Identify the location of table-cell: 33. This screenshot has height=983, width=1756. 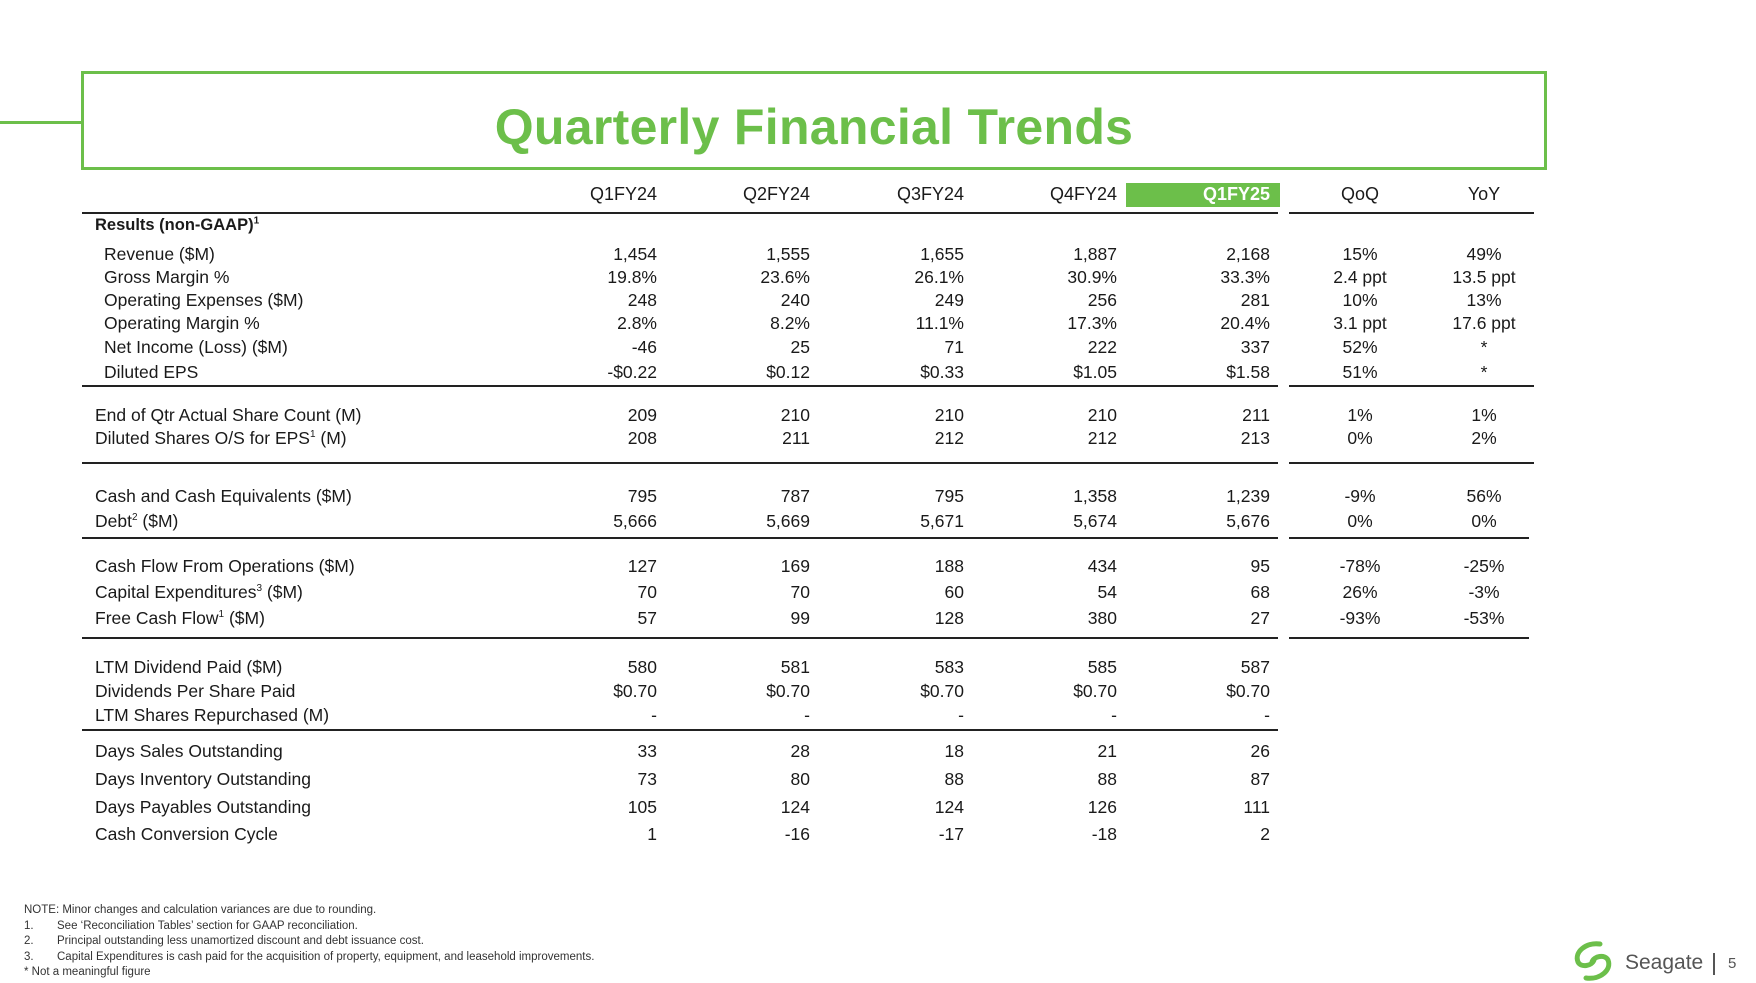
(647, 751).